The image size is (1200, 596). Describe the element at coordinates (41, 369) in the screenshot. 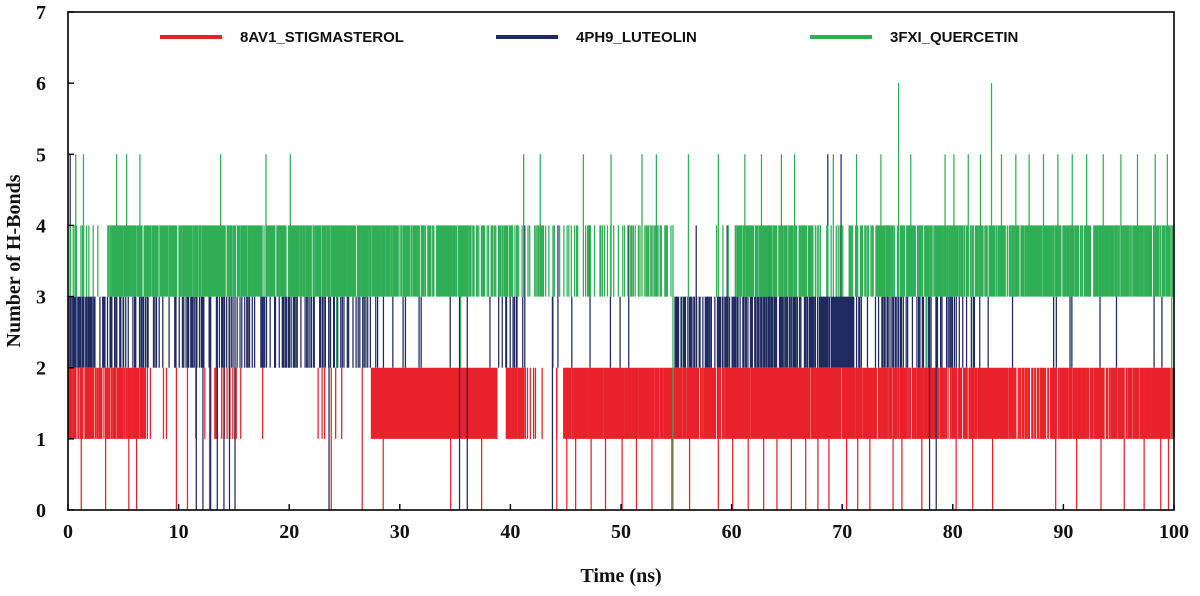

I see `y-tick-label: 2` at that location.